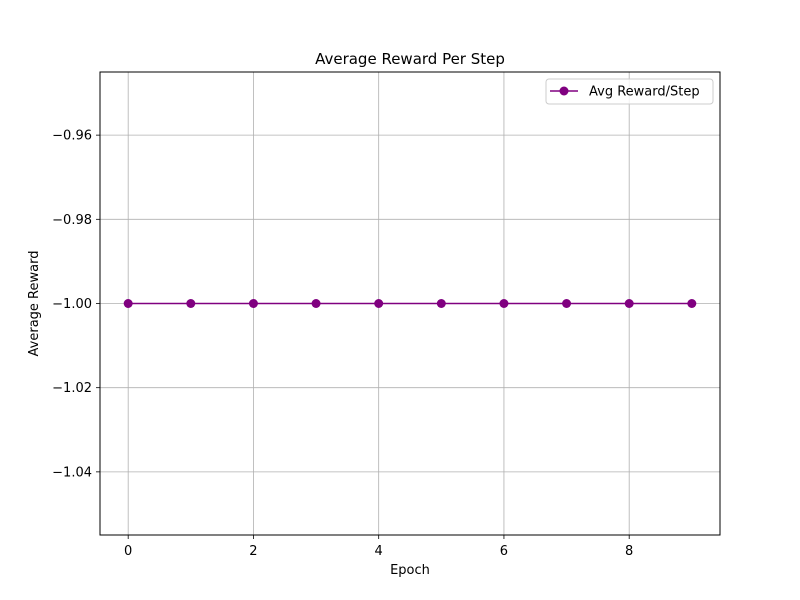  I want to click on y-tick-label: −1.00, so click(72, 304).